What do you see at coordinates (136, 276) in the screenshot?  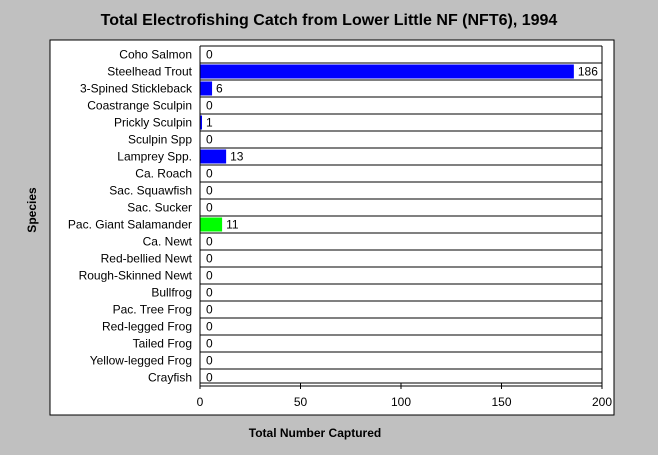 I see `category-label: Rough-Skinned Newt` at bounding box center [136, 276].